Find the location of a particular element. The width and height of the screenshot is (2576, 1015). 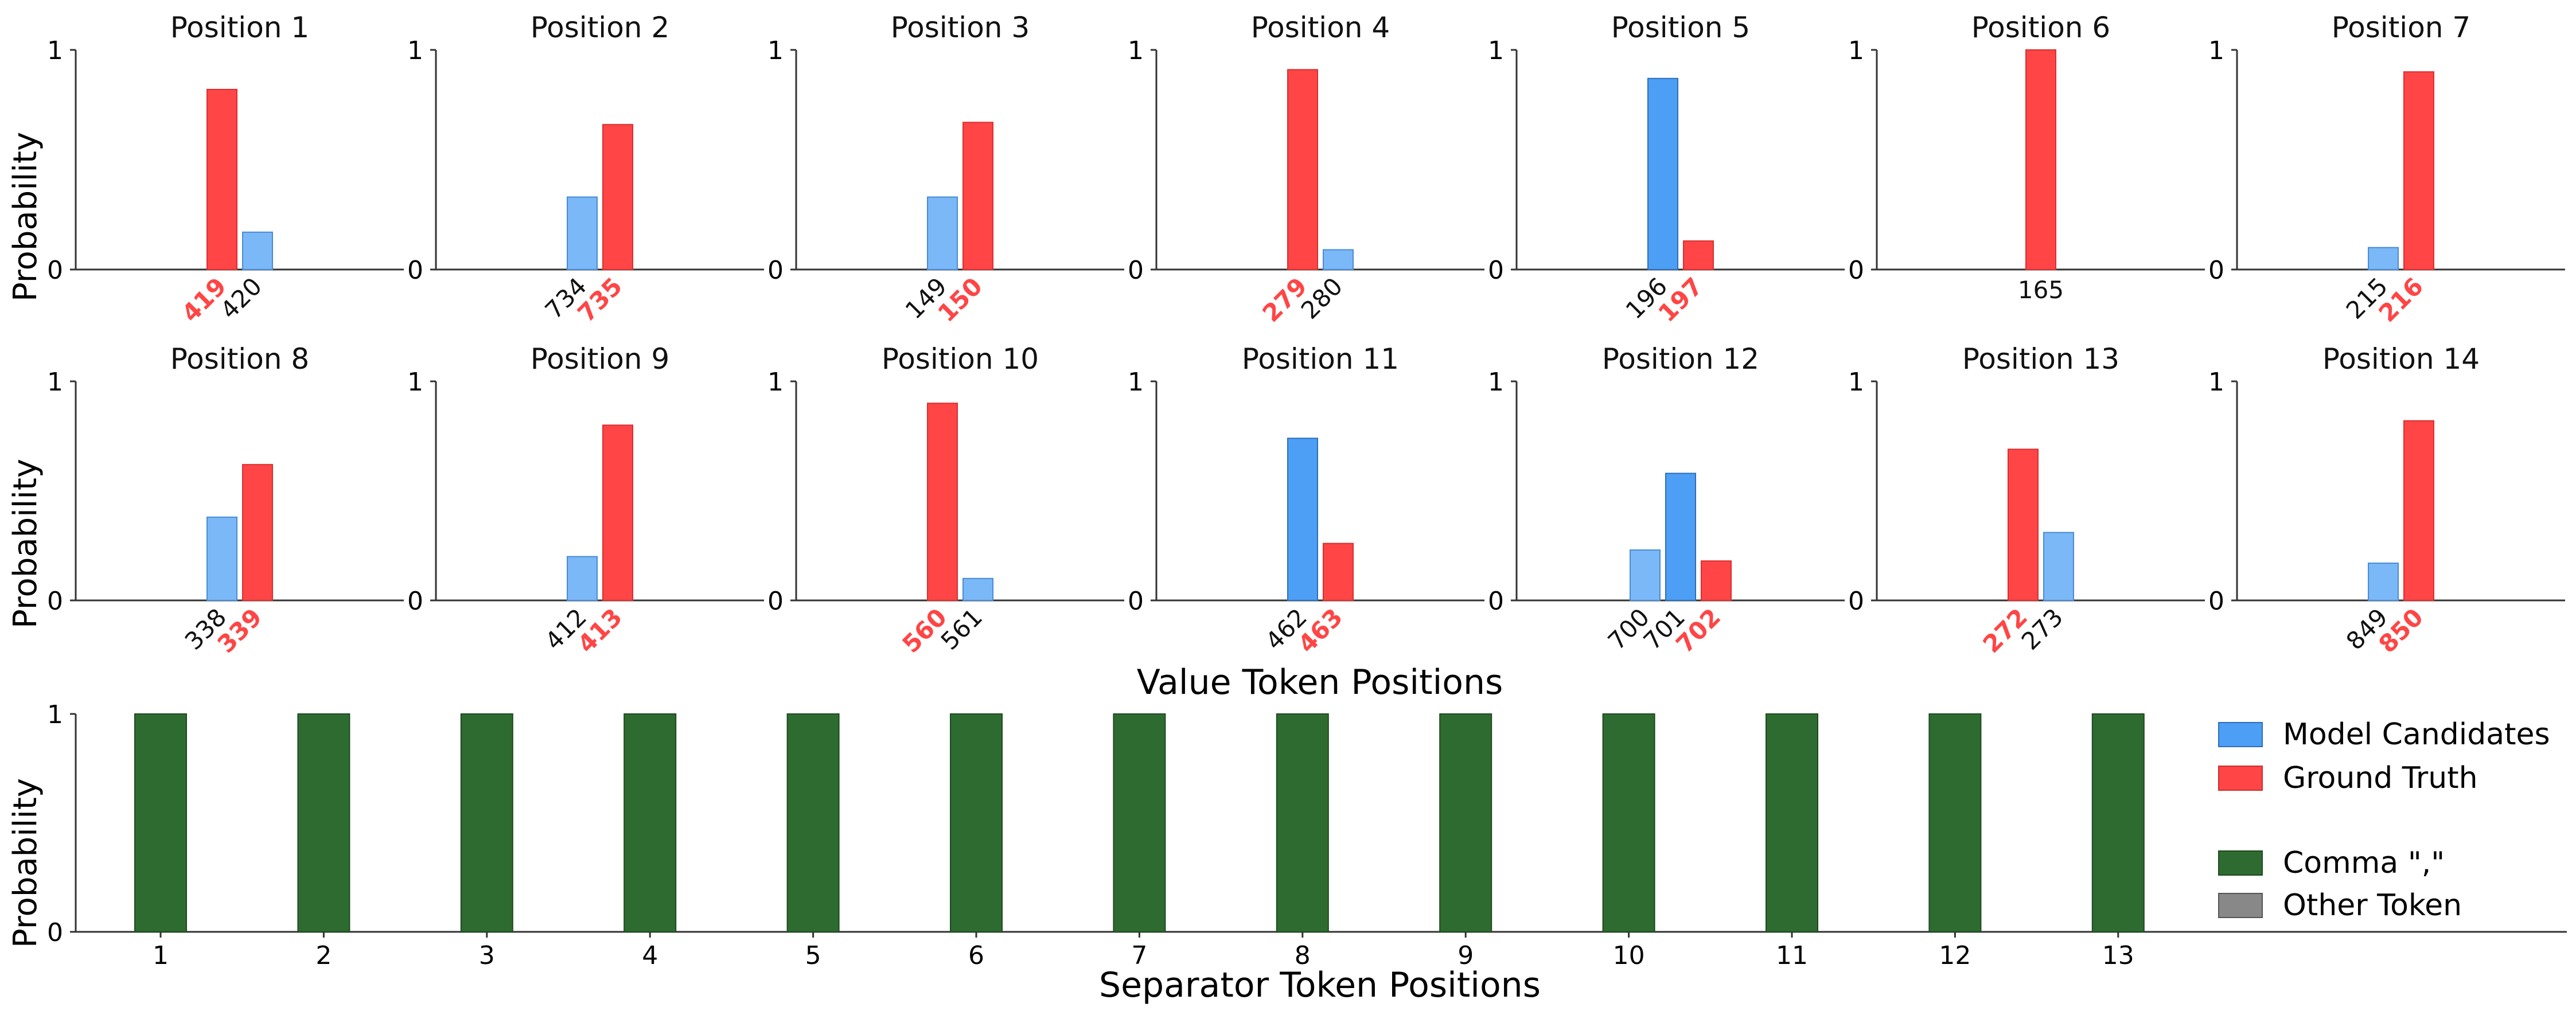

subplot-title: Position 6 is located at coordinates (2041, 27).